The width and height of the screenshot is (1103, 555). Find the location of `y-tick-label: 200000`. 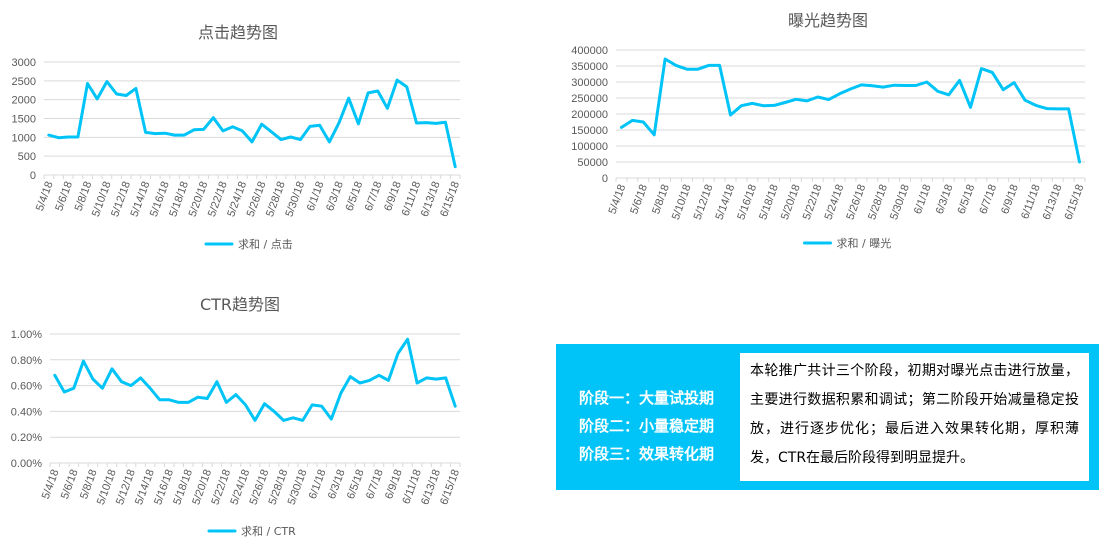

y-tick-label: 200000 is located at coordinates (589, 115).